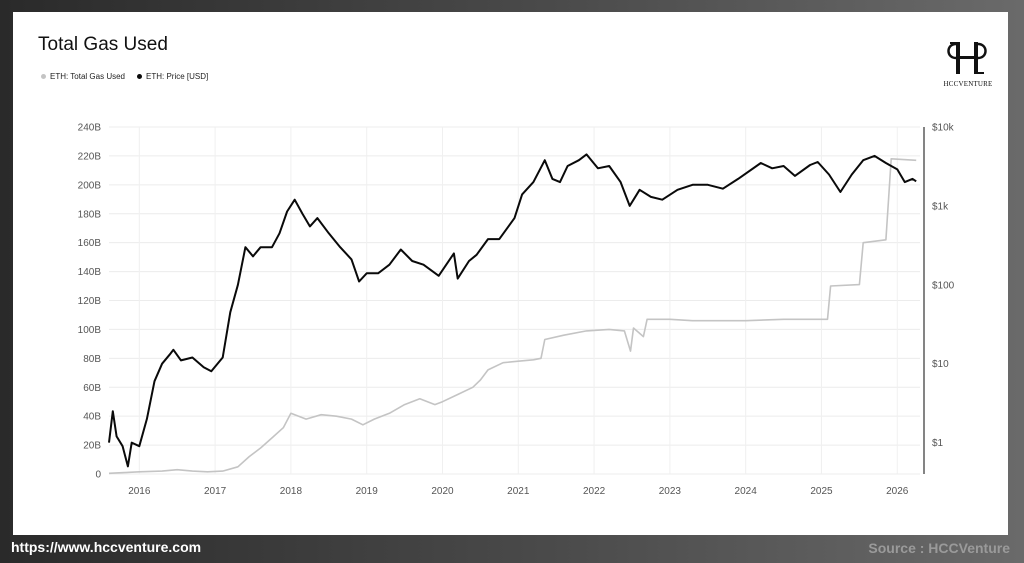  I want to click on x-tick-label: 2024, so click(746, 491).